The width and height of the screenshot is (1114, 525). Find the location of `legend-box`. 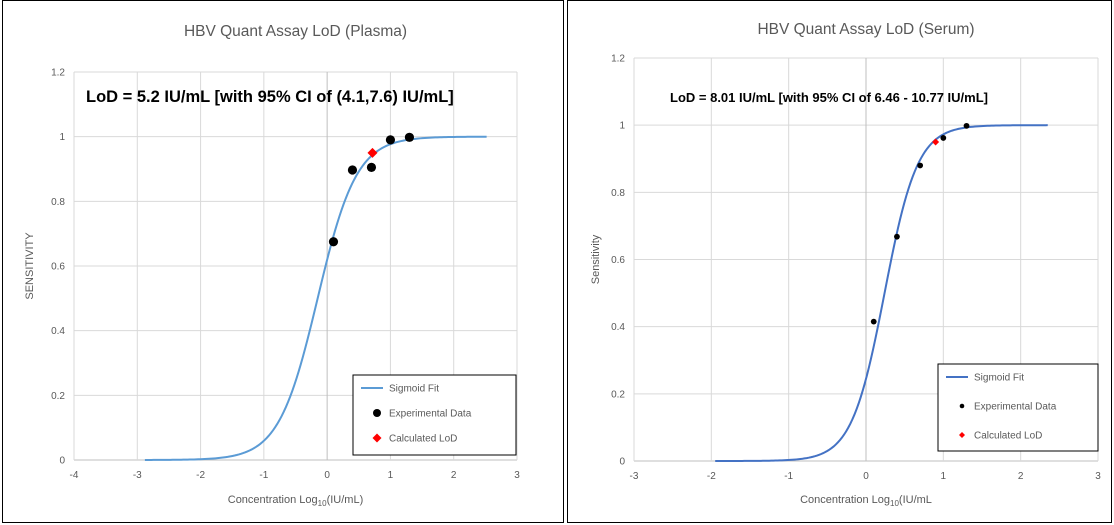

legend-box is located at coordinates (1018, 407).